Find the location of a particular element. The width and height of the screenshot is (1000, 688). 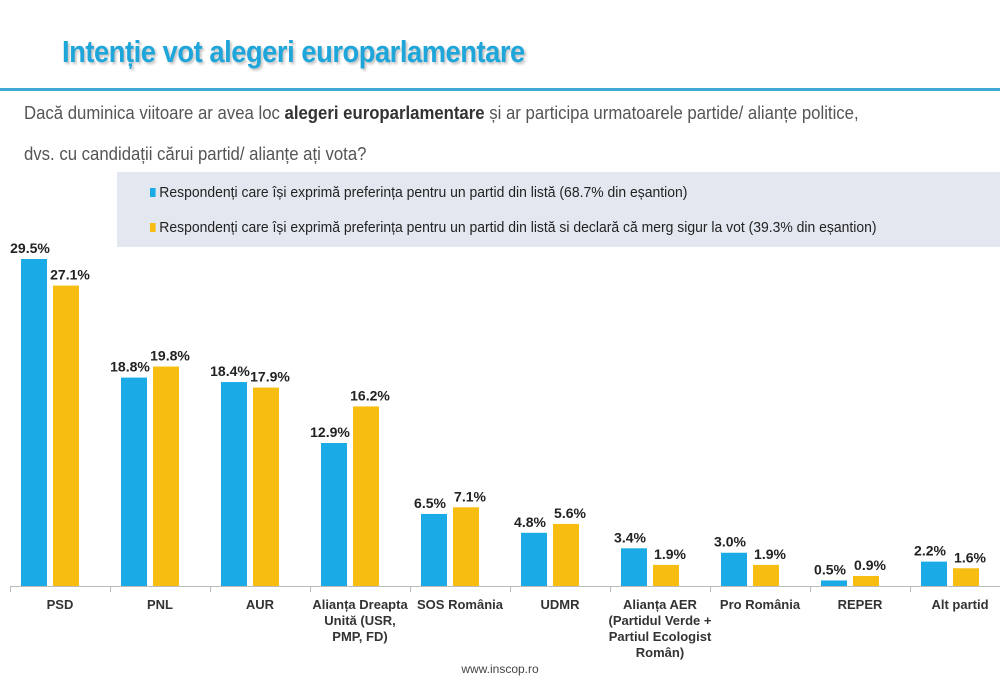

data-label: 1.6% is located at coordinates (970, 557).